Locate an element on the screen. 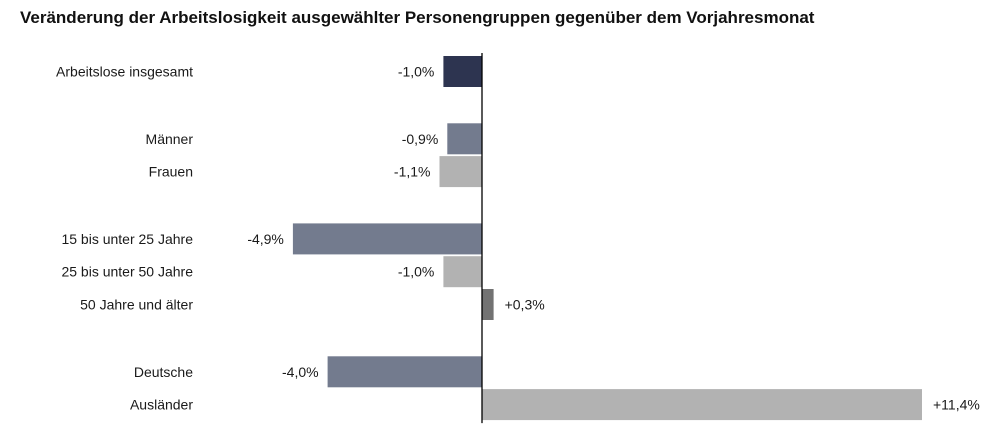  value-label-auslaender: +11,4% is located at coordinates (956, 405).